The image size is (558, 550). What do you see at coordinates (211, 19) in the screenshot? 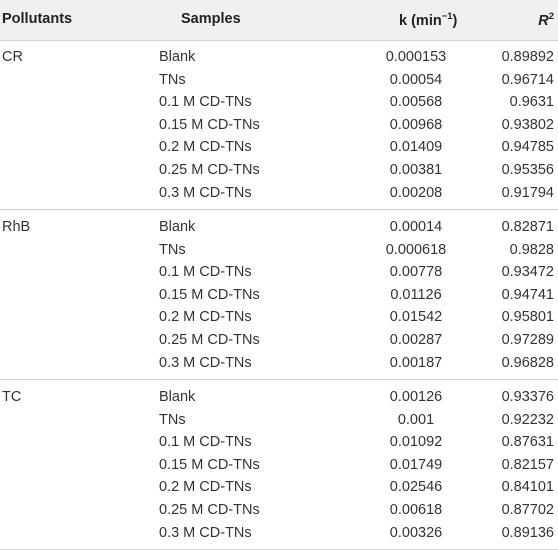
I see `header-samples: Samples` at bounding box center [211, 19].